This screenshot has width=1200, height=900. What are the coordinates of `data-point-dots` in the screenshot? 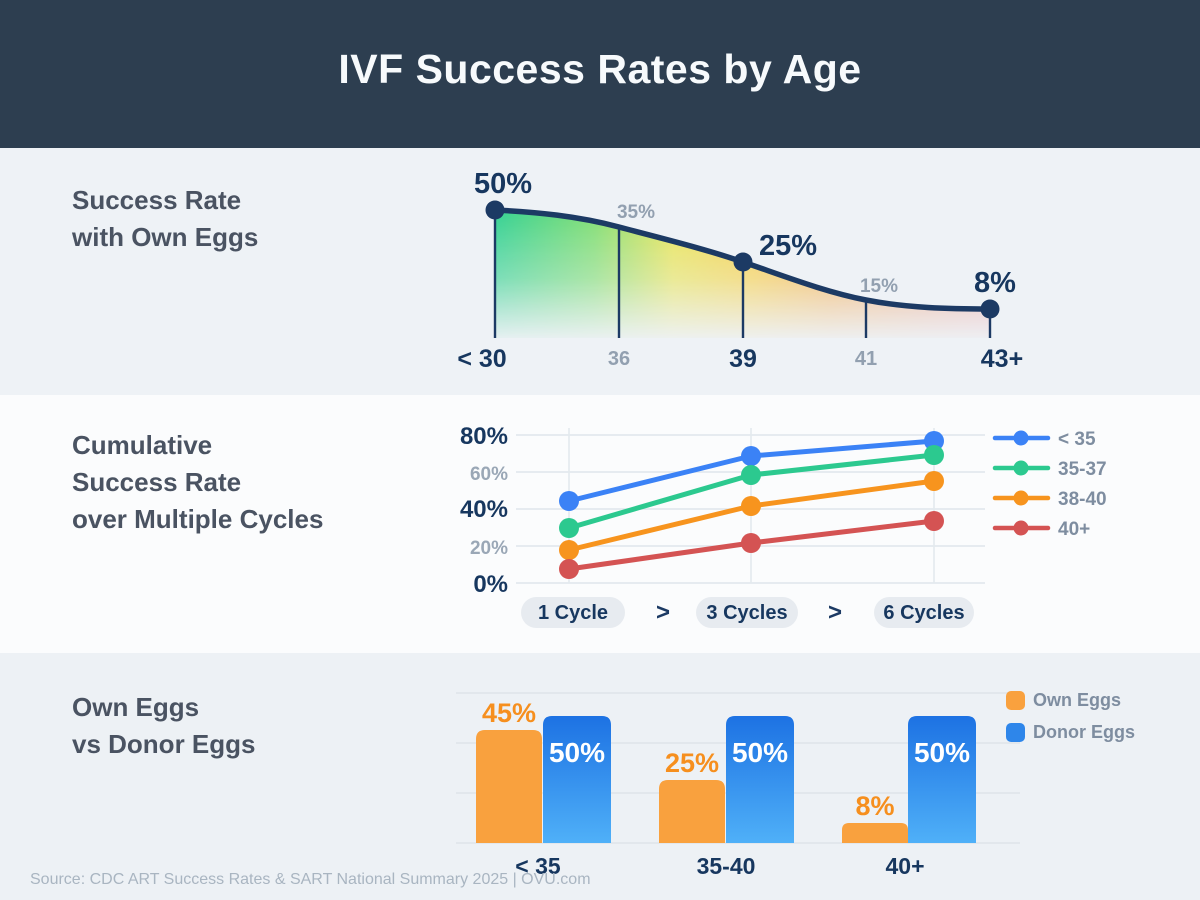 It's located at (742, 259).